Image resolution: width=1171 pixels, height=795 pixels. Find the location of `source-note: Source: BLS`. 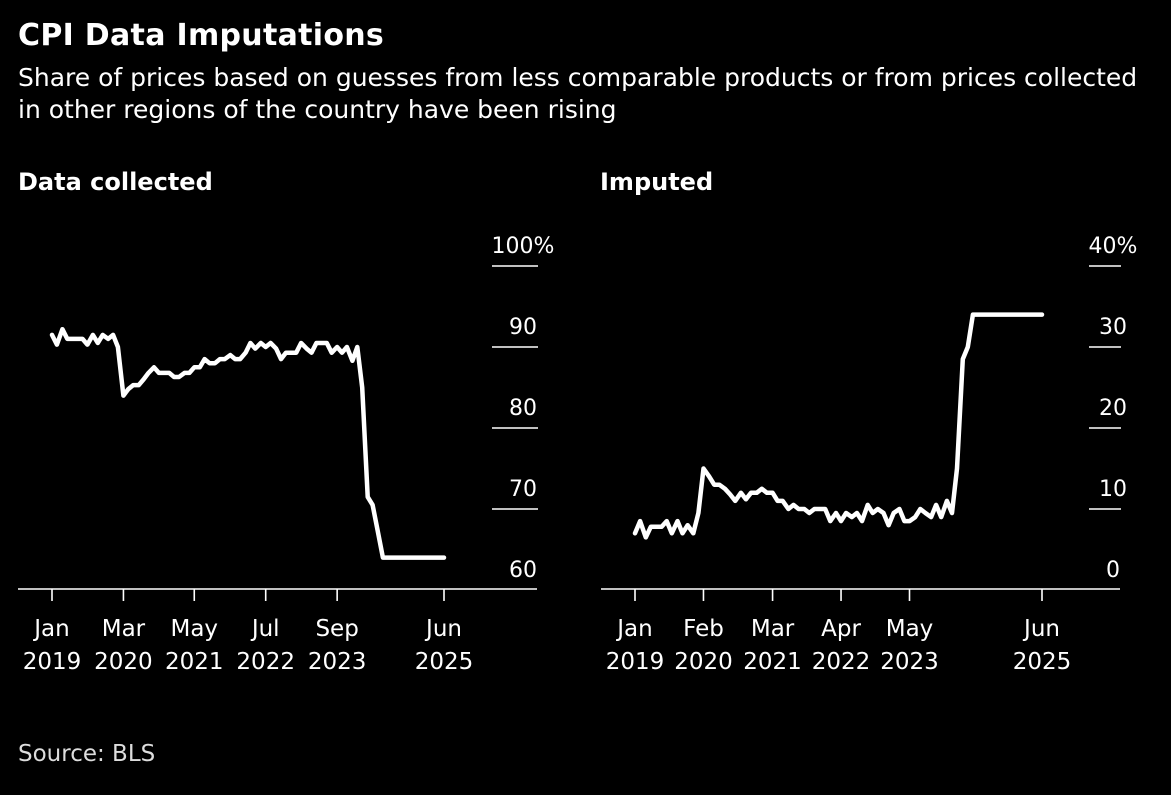

source-note: Source: BLS is located at coordinates (87, 754).